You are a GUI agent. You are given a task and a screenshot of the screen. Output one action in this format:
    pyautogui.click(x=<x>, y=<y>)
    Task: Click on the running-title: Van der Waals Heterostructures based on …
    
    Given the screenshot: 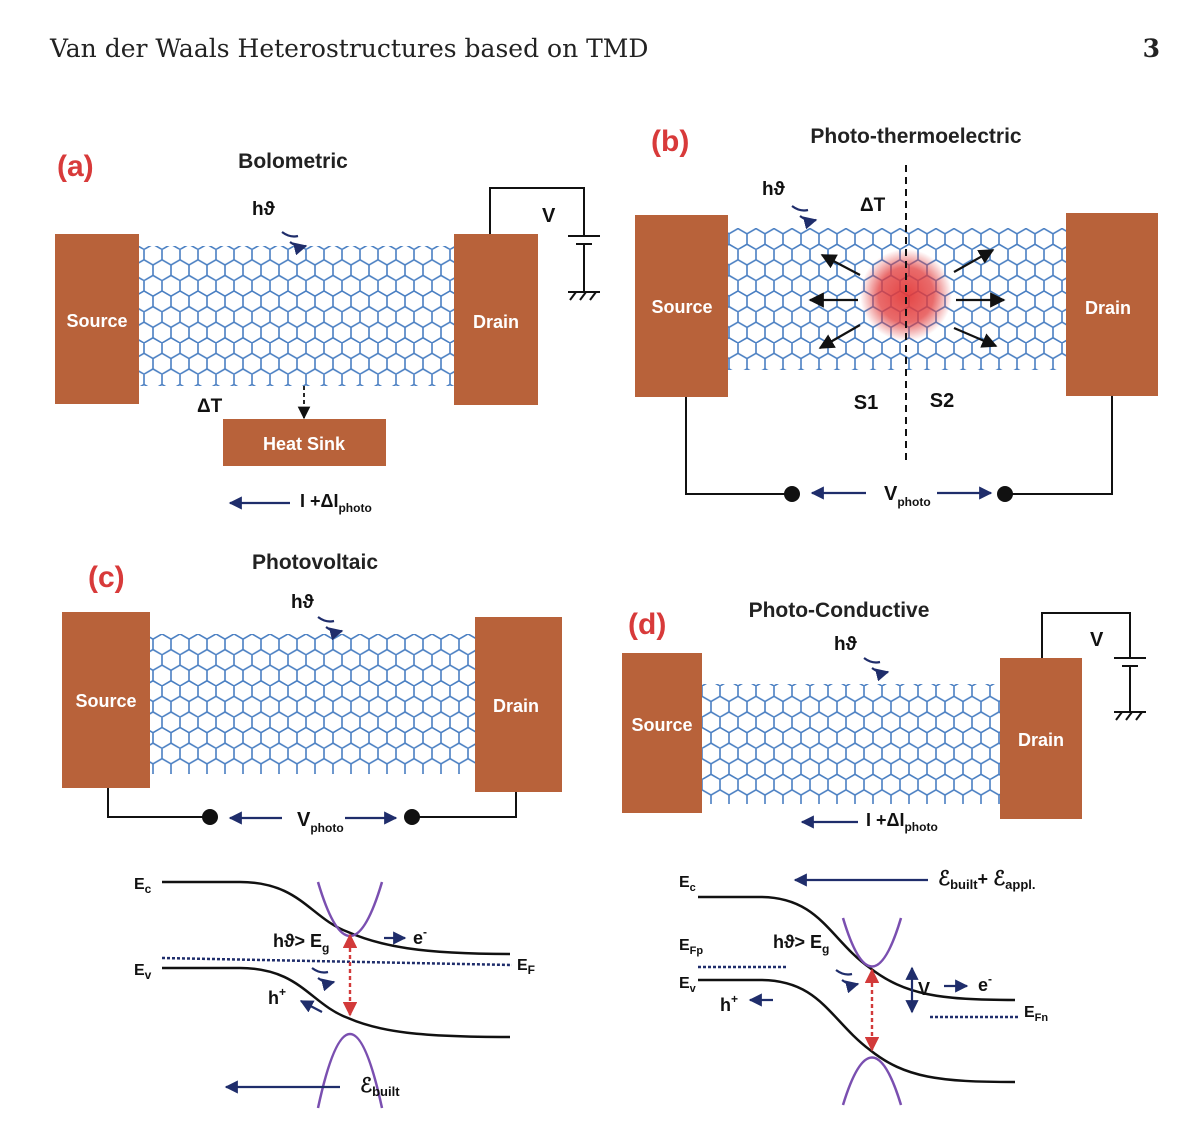 What is the action you would take?
    pyautogui.click(x=348, y=48)
    